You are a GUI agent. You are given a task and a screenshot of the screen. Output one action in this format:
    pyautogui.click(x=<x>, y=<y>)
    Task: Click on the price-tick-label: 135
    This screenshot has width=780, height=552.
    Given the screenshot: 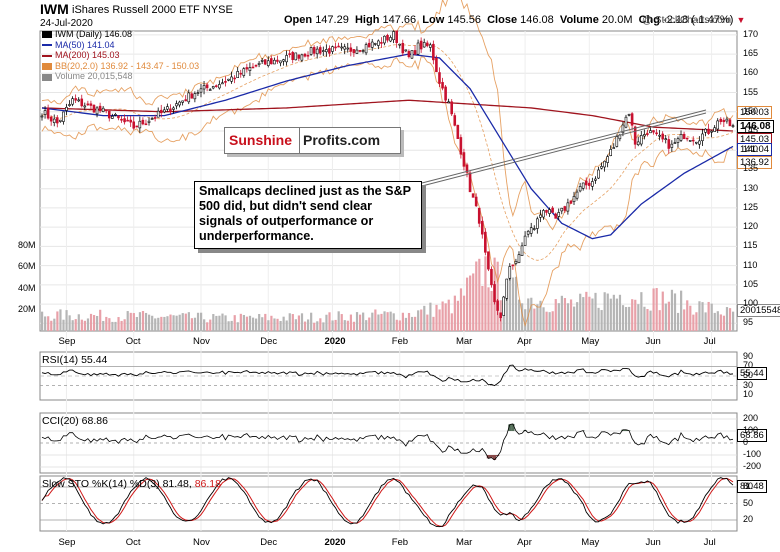 What is the action you would take?
    pyautogui.click(x=751, y=168)
    